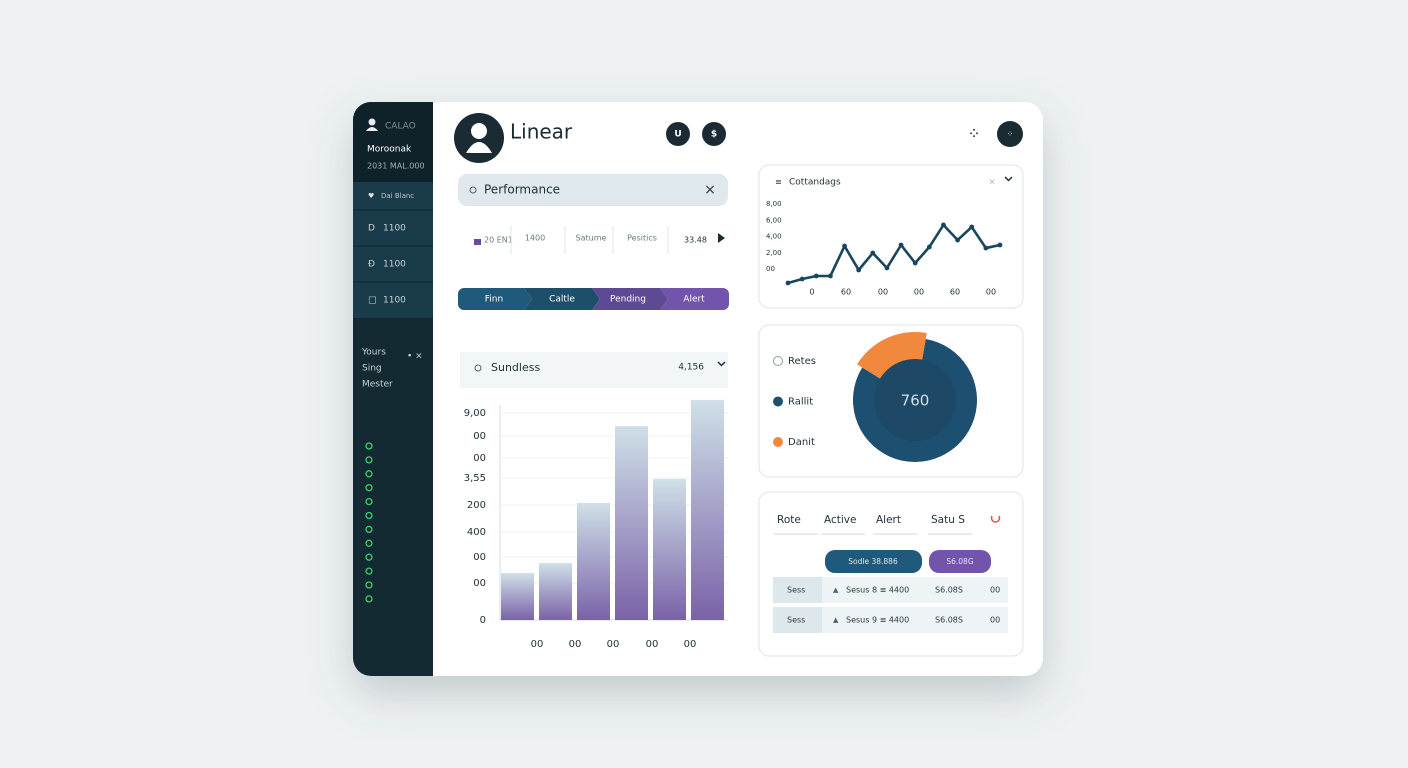 The height and width of the screenshot is (768, 1408). What do you see at coordinates (393, 250) in the screenshot?
I see `sidebar-nav` at bounding box center [393, 250].